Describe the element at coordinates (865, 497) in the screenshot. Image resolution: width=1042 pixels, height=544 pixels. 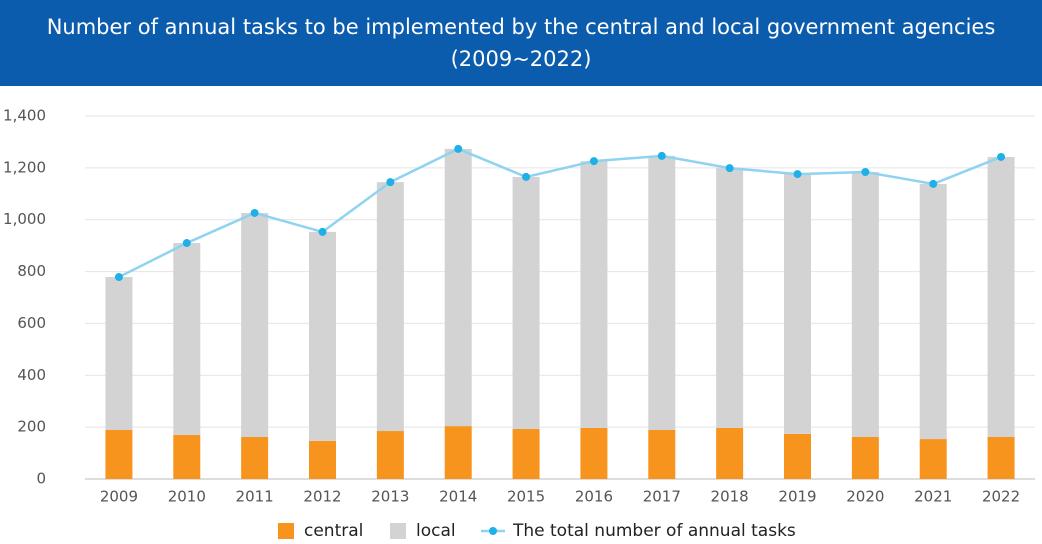
I see `x-tick-label: 2020` at that location.